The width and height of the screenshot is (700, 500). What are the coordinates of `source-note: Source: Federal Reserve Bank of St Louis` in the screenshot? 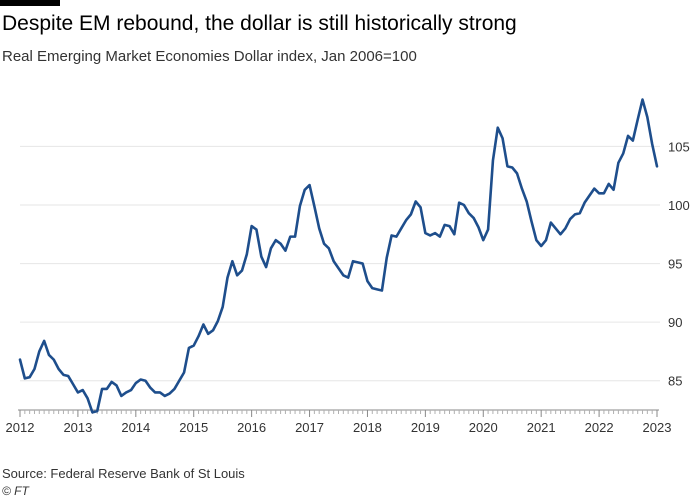 It's located at (123, 473).